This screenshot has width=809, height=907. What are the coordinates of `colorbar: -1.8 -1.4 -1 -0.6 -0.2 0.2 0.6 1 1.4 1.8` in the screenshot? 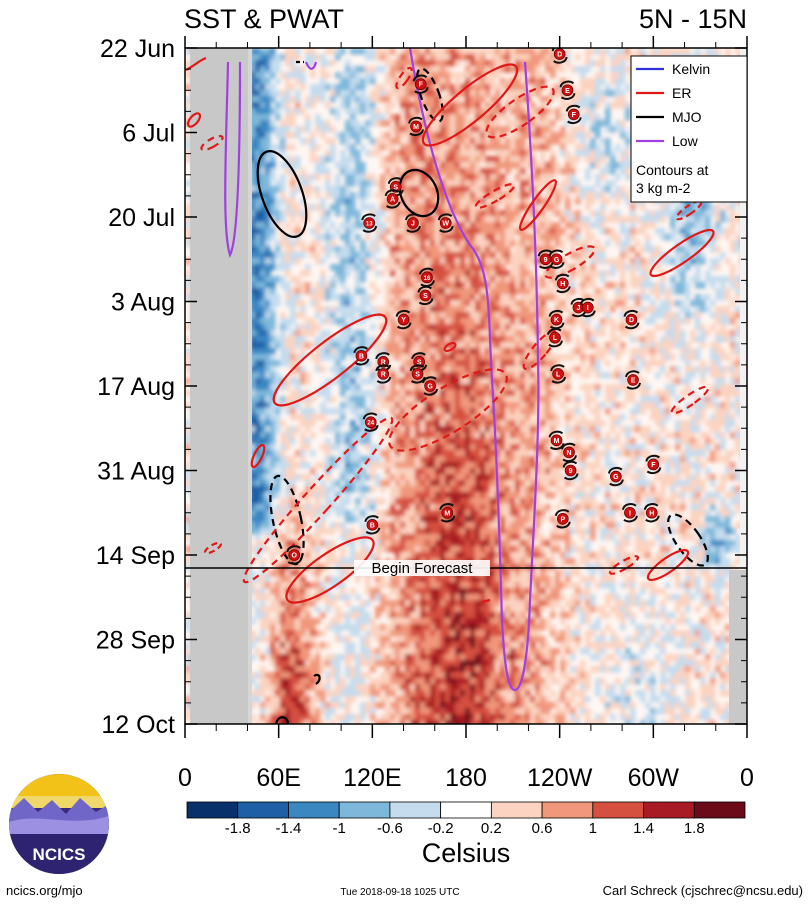 It's located at (466, 819).